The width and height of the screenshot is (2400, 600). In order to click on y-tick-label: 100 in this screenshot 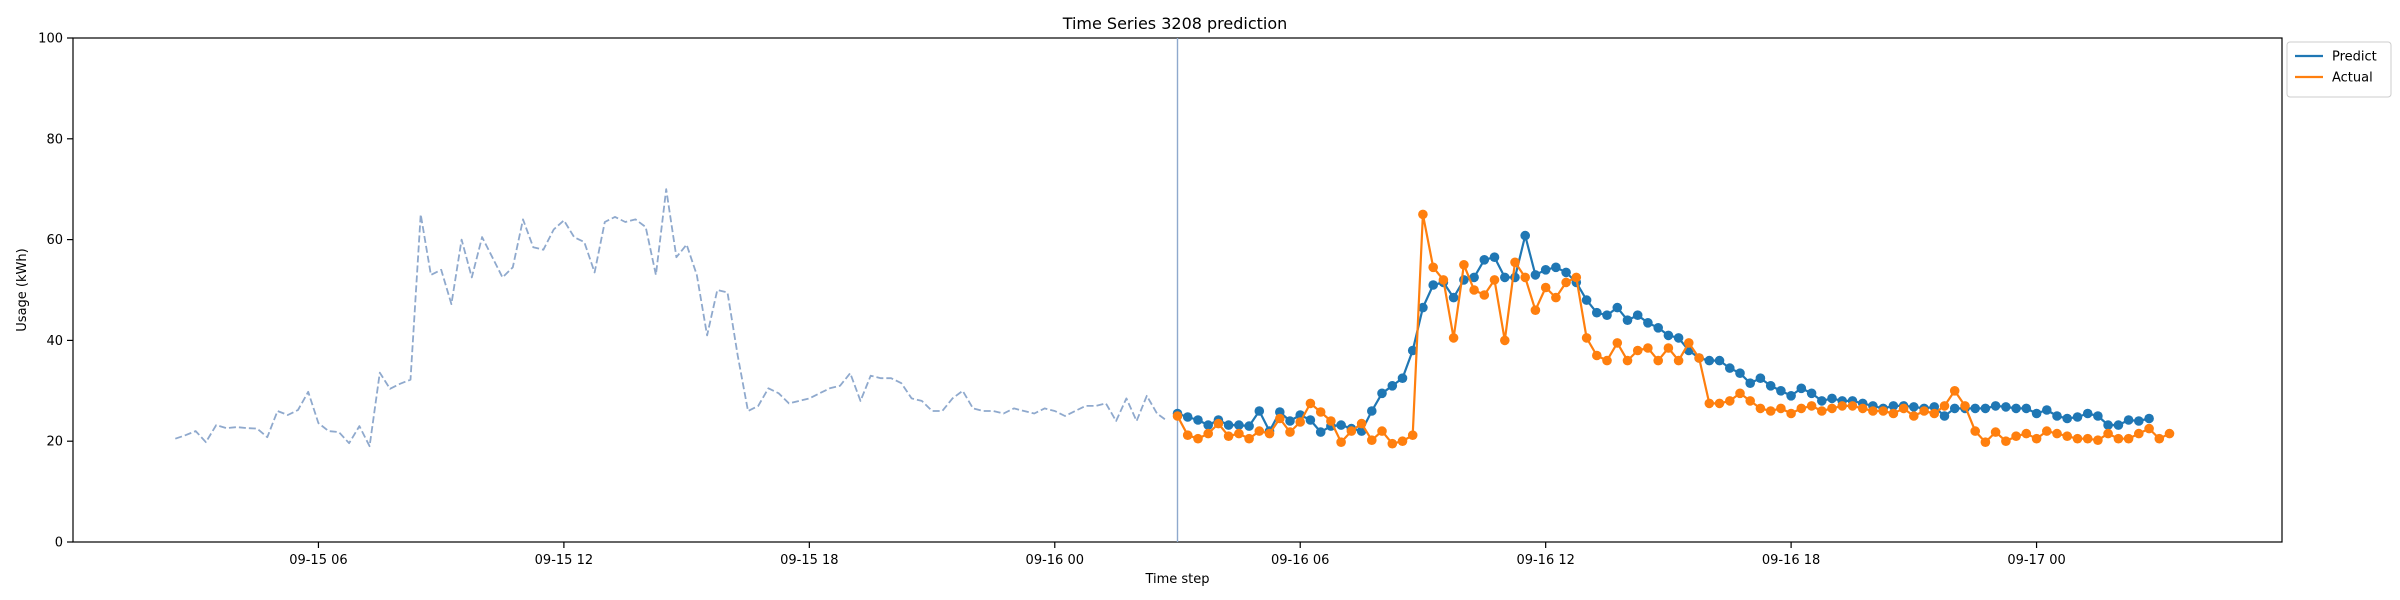, I will do `click(50, 39)`.